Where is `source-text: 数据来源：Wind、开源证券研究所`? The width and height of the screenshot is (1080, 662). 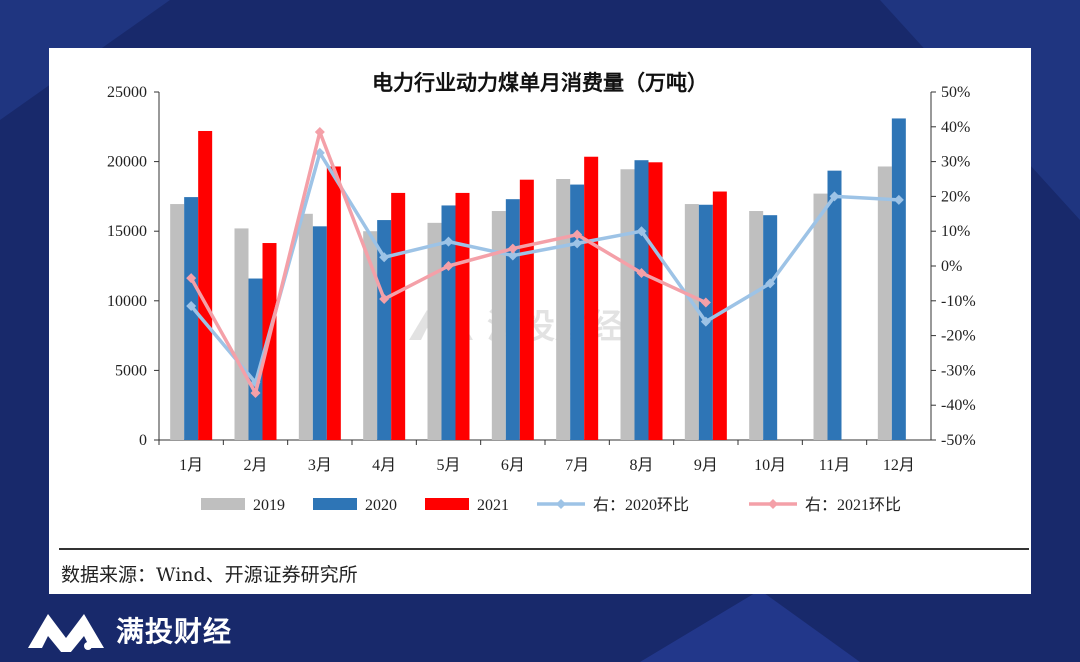
source-text: 数据来源：Wind、开源证券研究所 is located at coordinates (209, 575).